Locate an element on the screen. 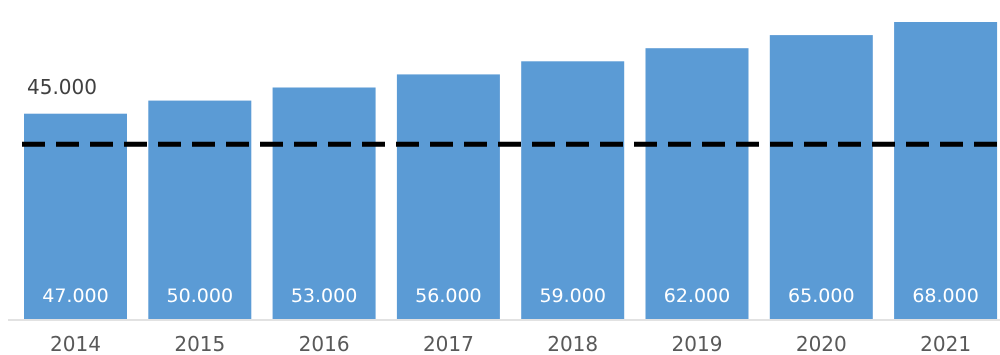 Image resolution: width=1000 pixels, height=355 pixels. data-label-2020: 65.000 is located at coordinates (821, 296).